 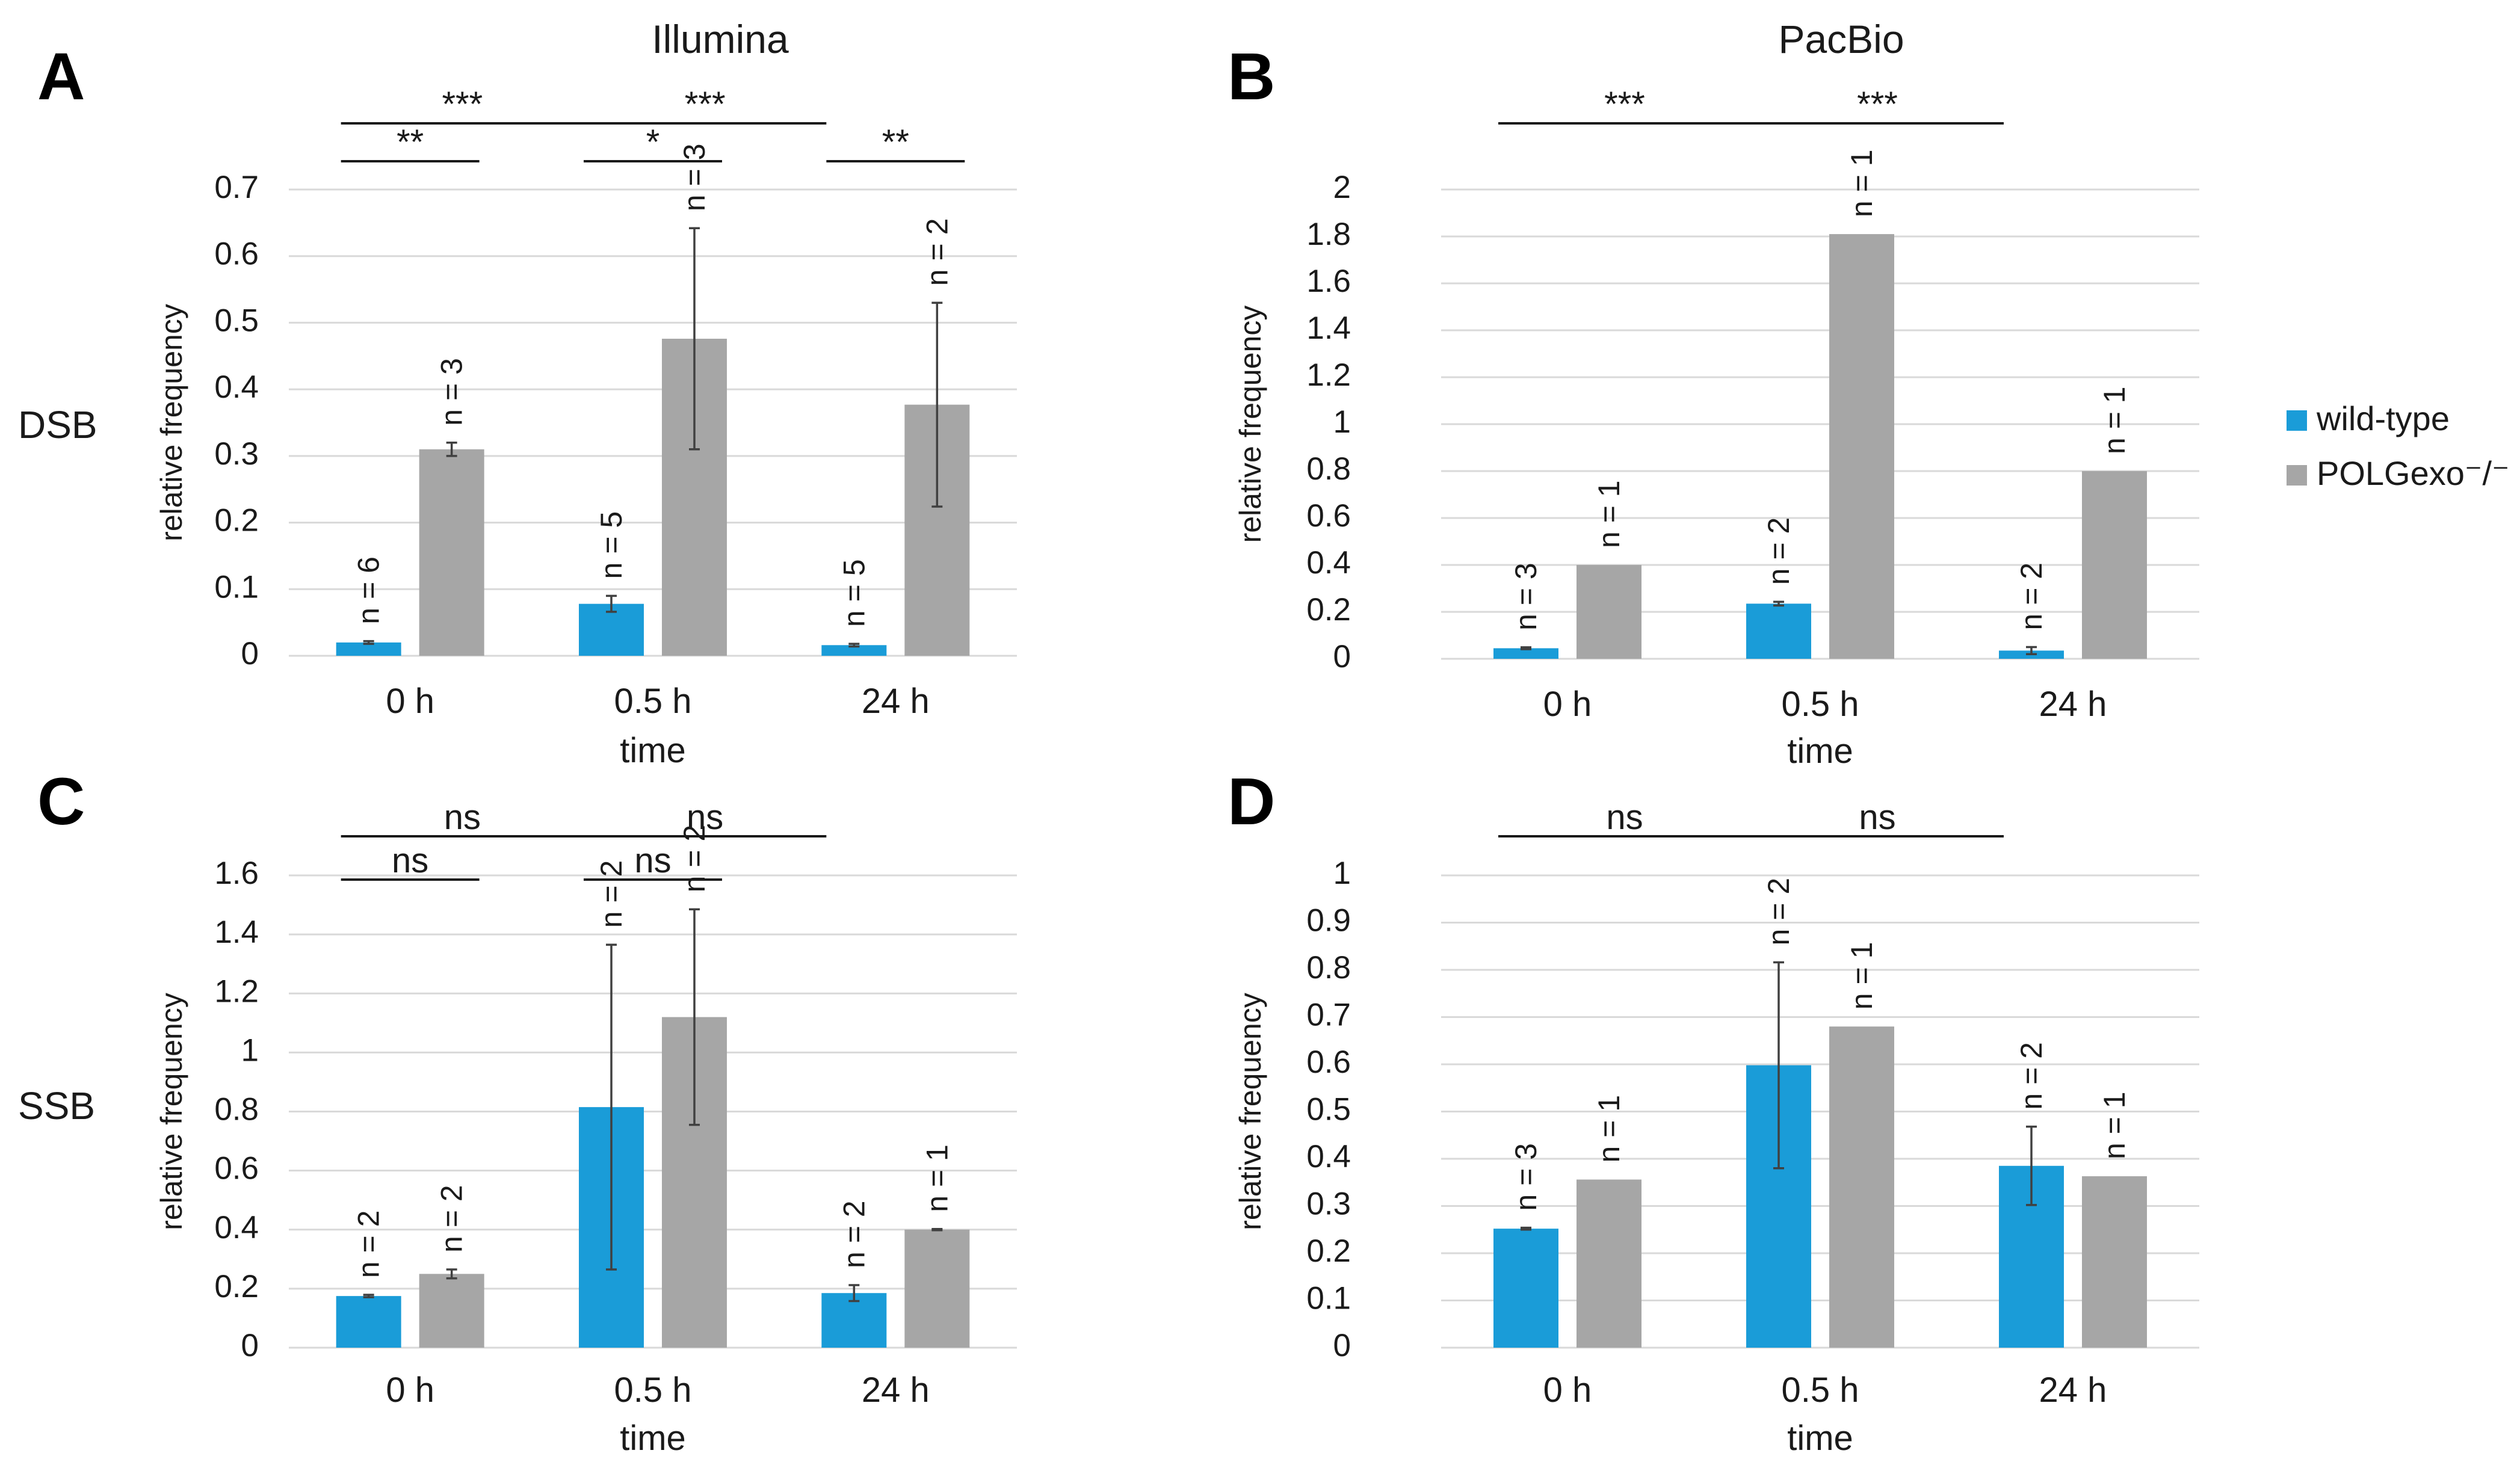 I want to click on legend-swatch-polgexo, so click(x=2297, y=475).